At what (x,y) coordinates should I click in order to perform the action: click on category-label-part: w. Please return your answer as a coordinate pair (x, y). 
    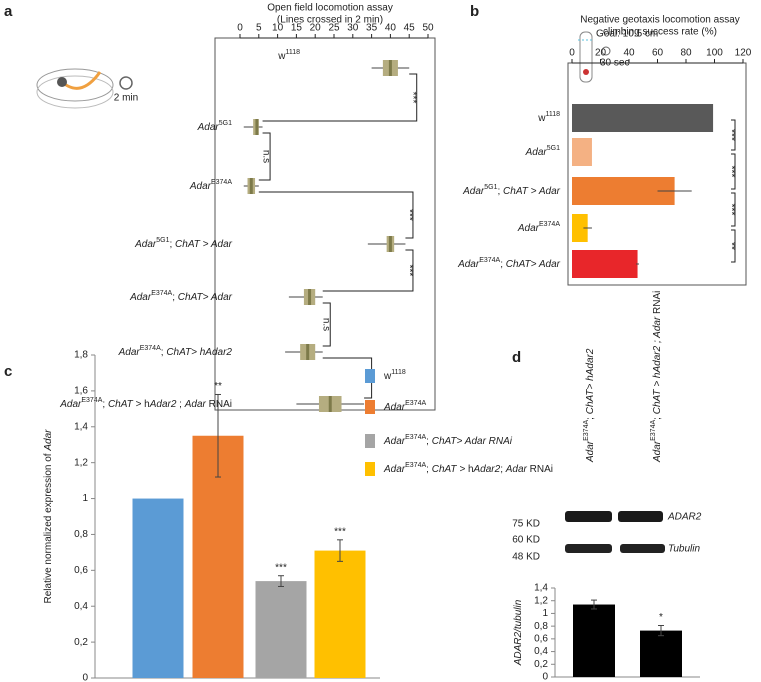
    Looking at the image, I should click on (541, 118).